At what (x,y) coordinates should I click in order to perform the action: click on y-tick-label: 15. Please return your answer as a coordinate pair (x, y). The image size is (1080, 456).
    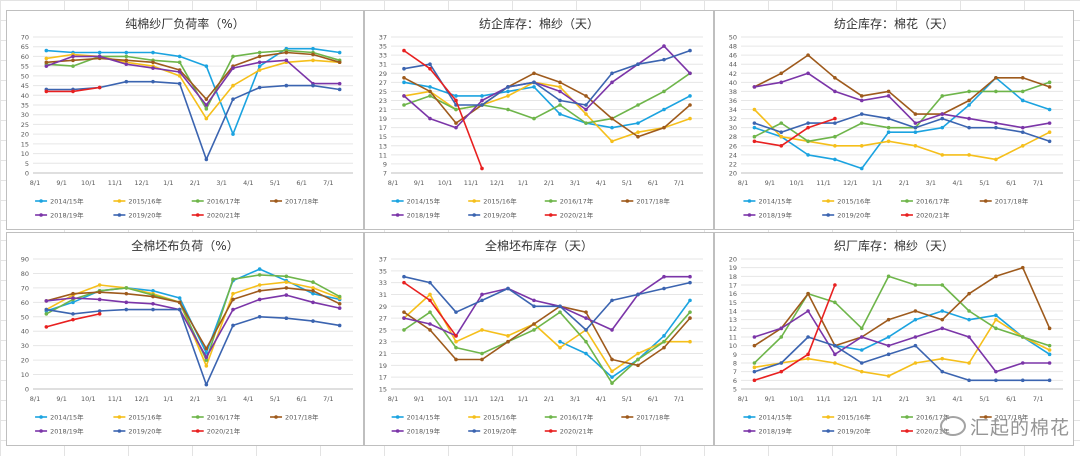
    Looking at the image, I should click on (733, 303).